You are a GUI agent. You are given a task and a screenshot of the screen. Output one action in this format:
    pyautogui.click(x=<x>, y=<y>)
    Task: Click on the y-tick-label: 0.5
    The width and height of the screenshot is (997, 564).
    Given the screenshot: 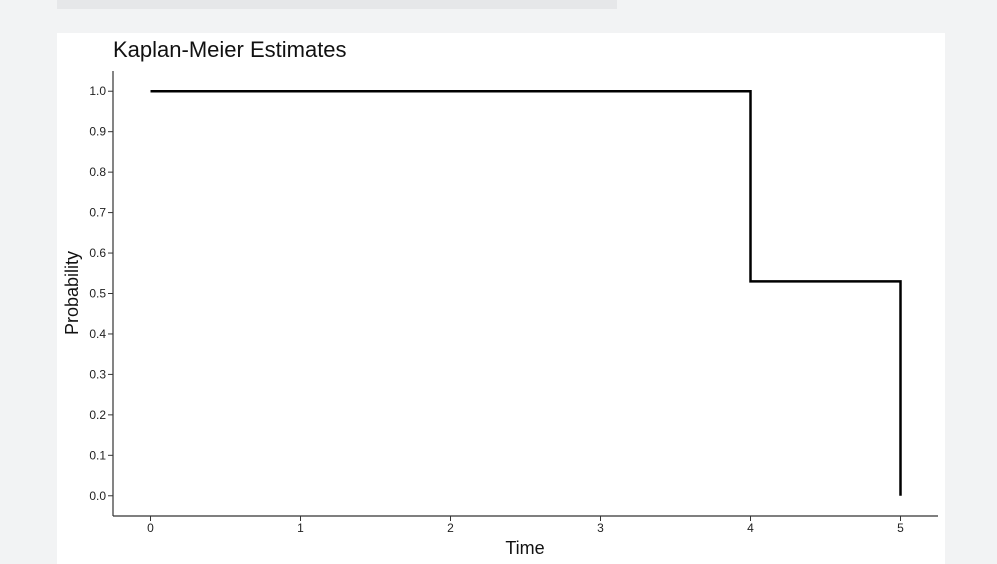 What is the action you would take?
    pyautogui.click(x=97, y=294)
    